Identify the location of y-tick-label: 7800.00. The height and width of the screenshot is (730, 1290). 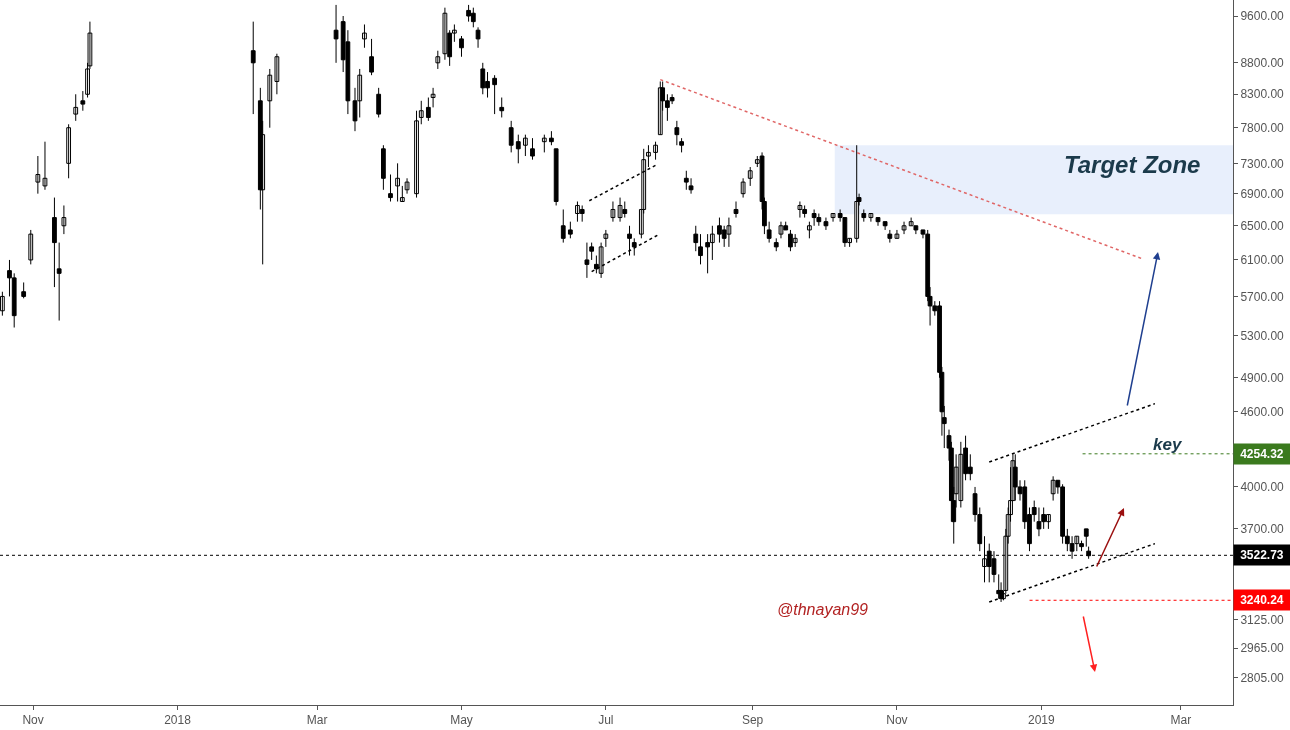
(1262, 127).